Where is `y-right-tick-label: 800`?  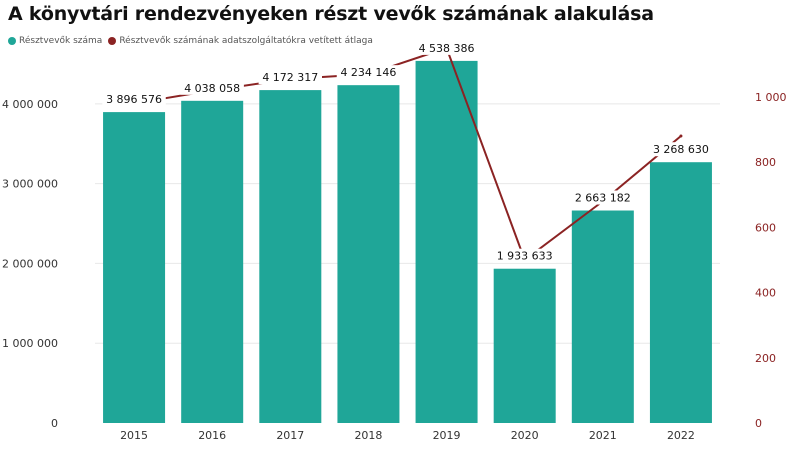
y-right-tick-label: 800 is located at coordinates (765, 162).